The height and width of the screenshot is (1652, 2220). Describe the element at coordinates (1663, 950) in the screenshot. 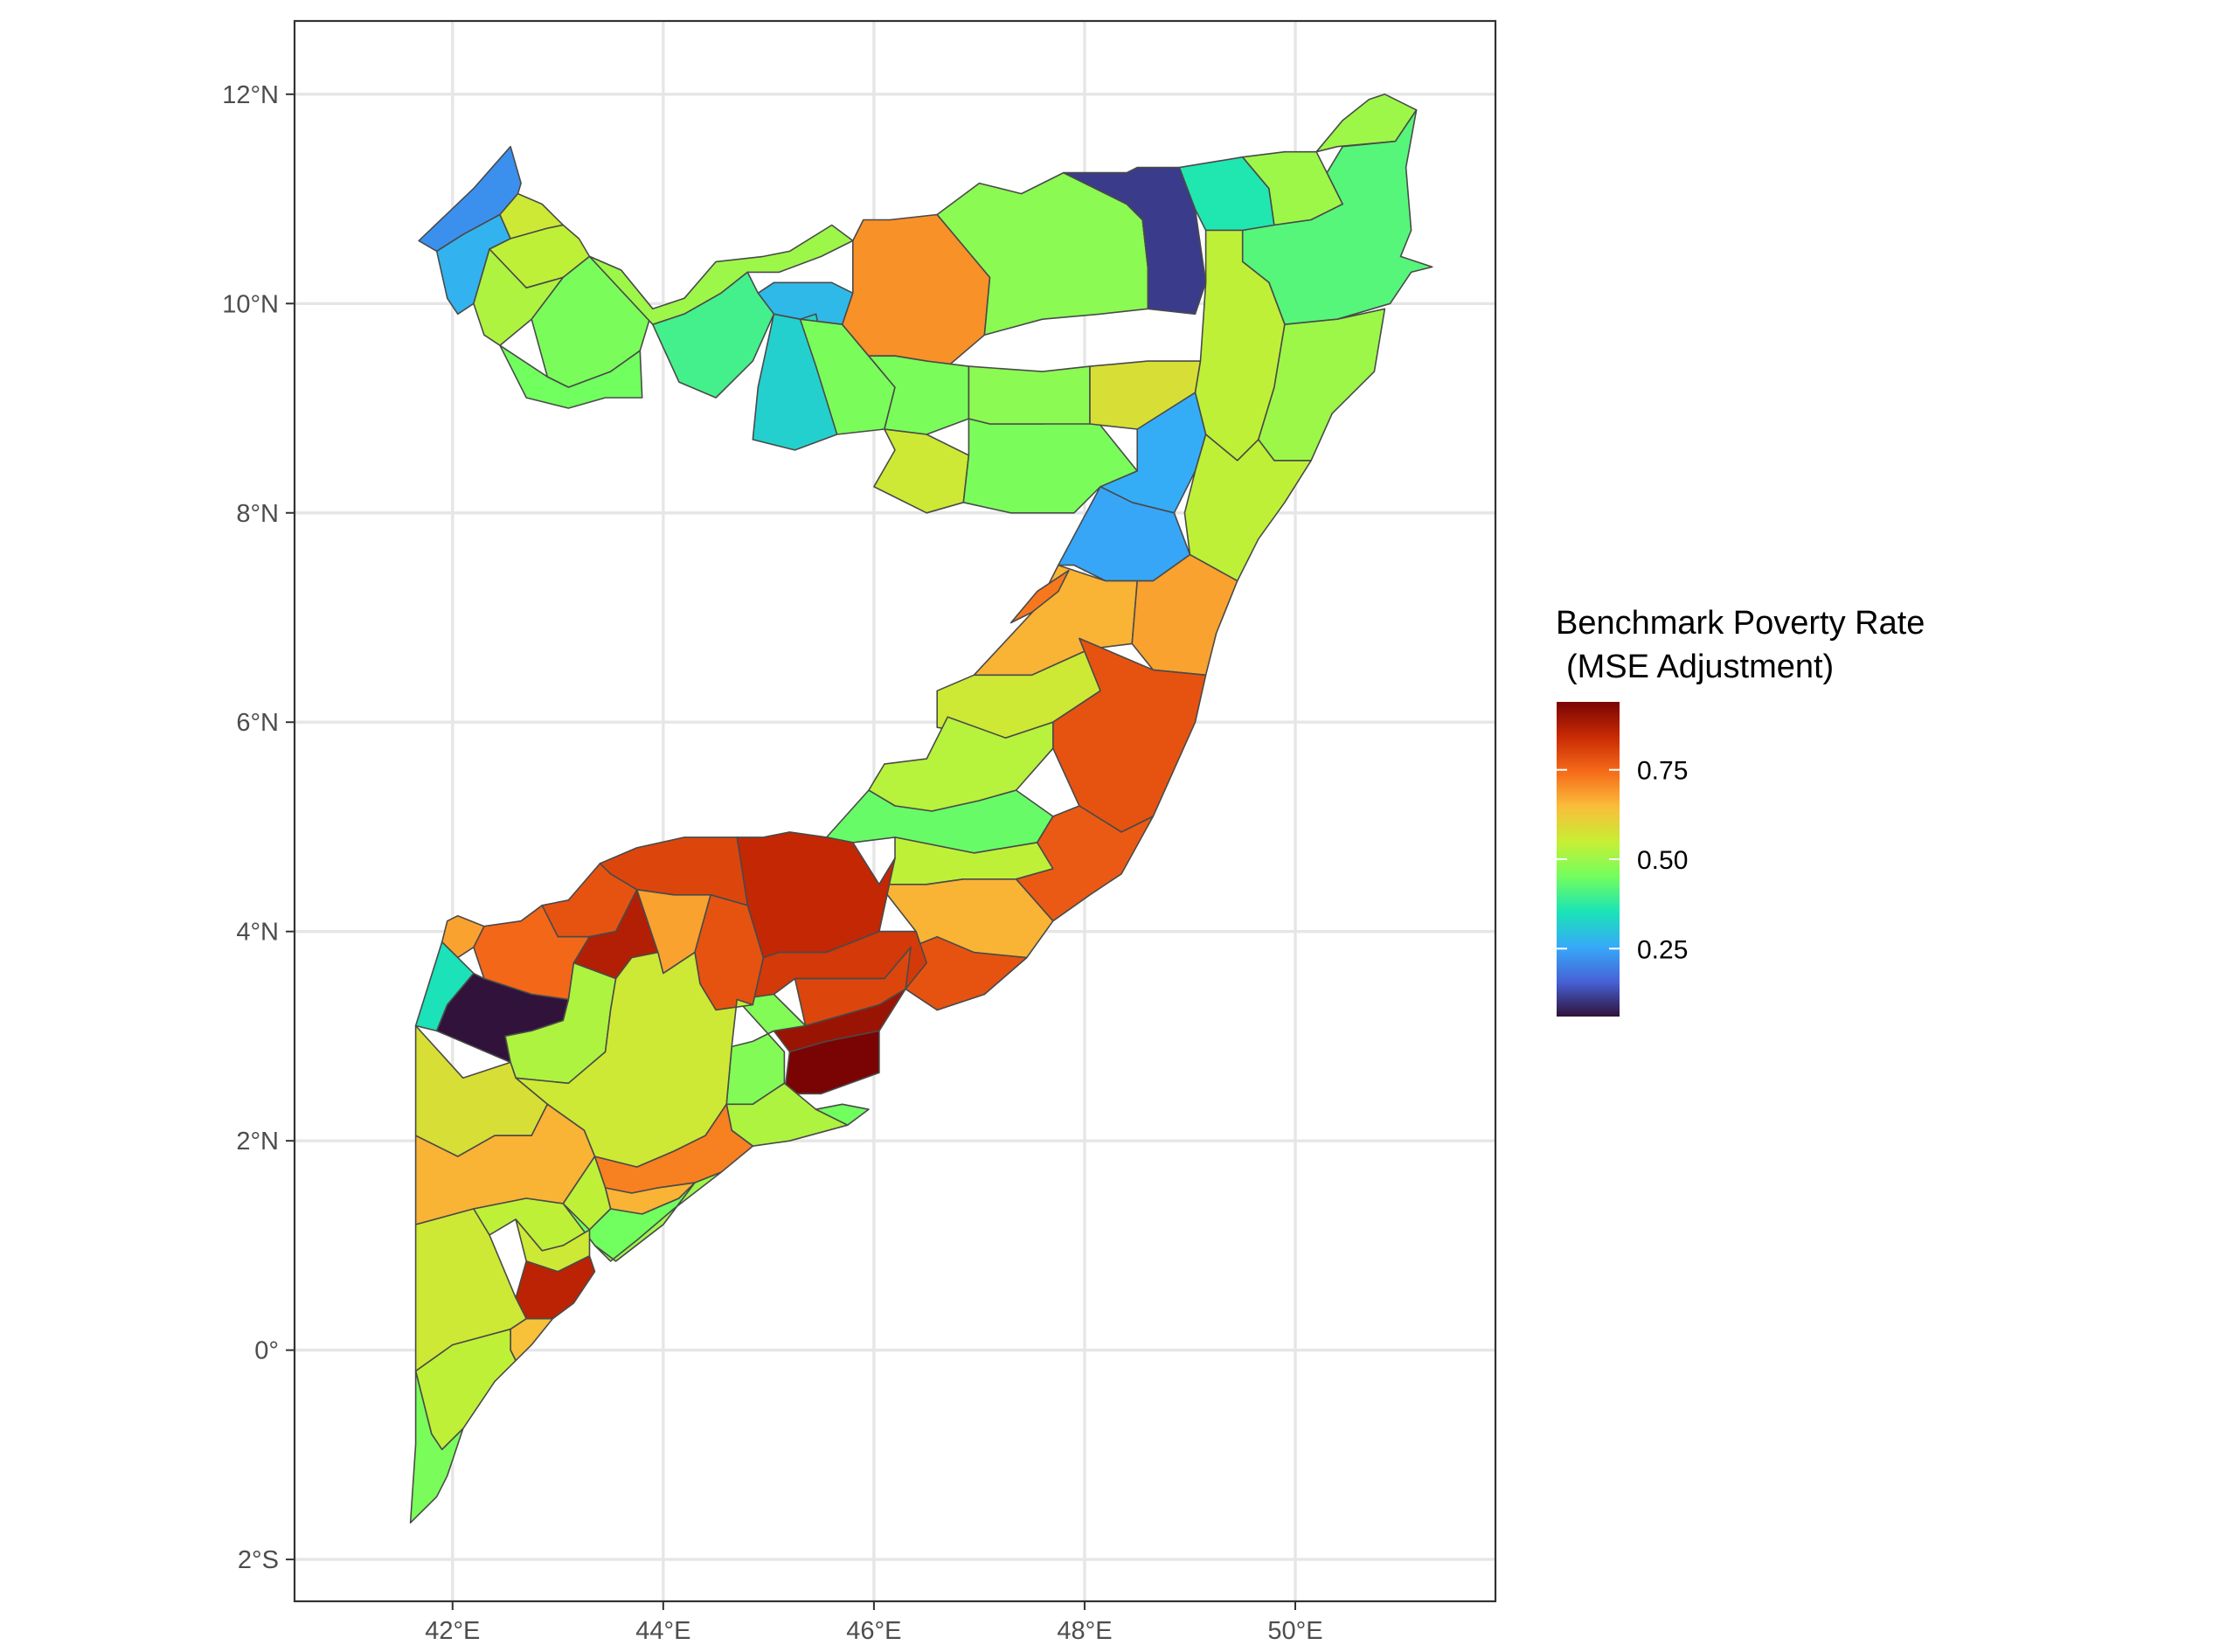

I see `legend-tick-label: 0.25` at that location.